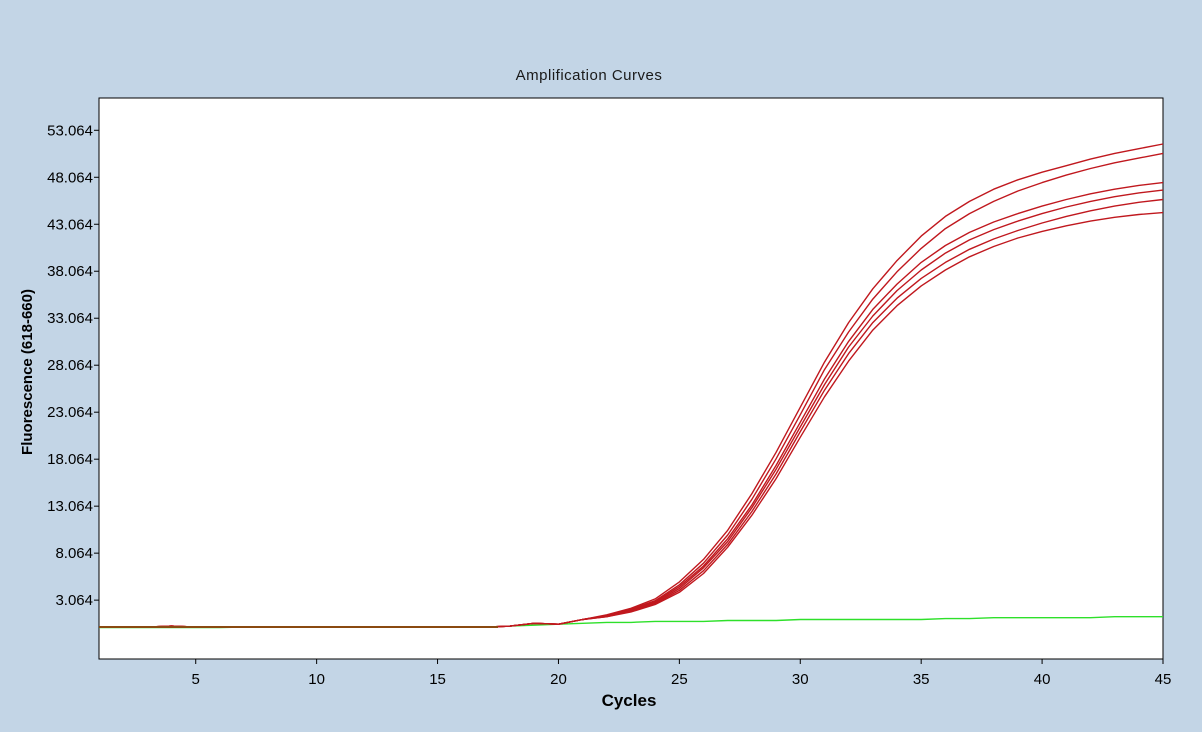 Image resolution: width=1202 pixels, height=732 pixels. Describe the element at coordinates (70, 412) in the screenshot. I see `y-tick-label: 23.064` at that location.